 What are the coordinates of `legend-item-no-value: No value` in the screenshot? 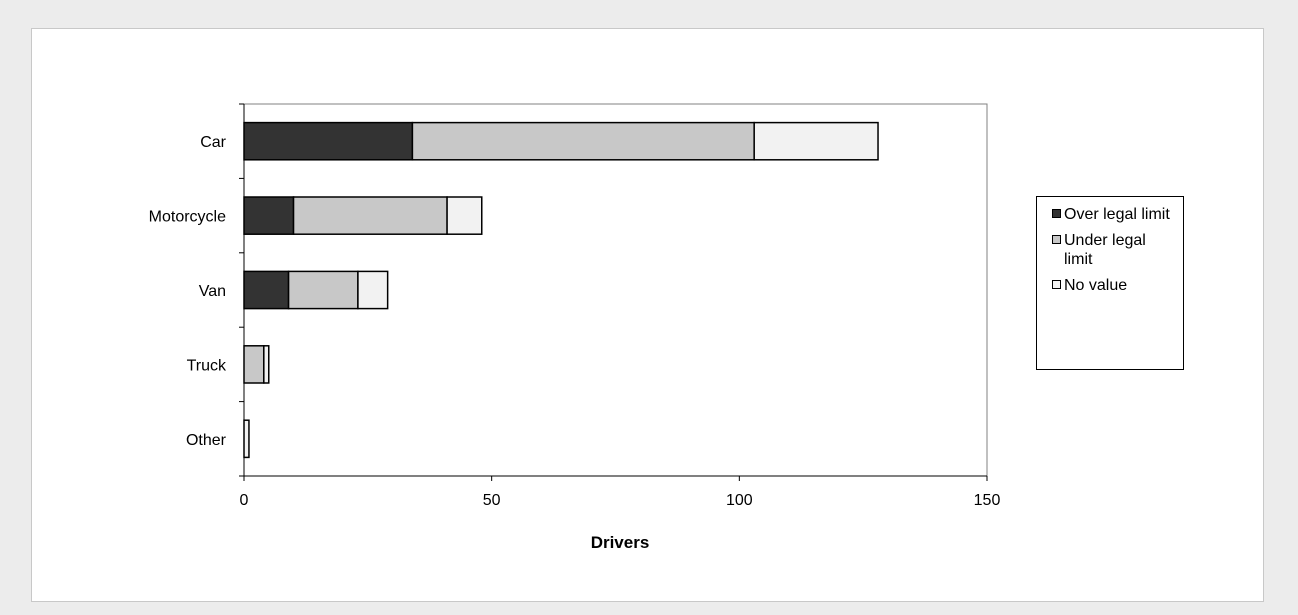 It's located at (1113, 285).